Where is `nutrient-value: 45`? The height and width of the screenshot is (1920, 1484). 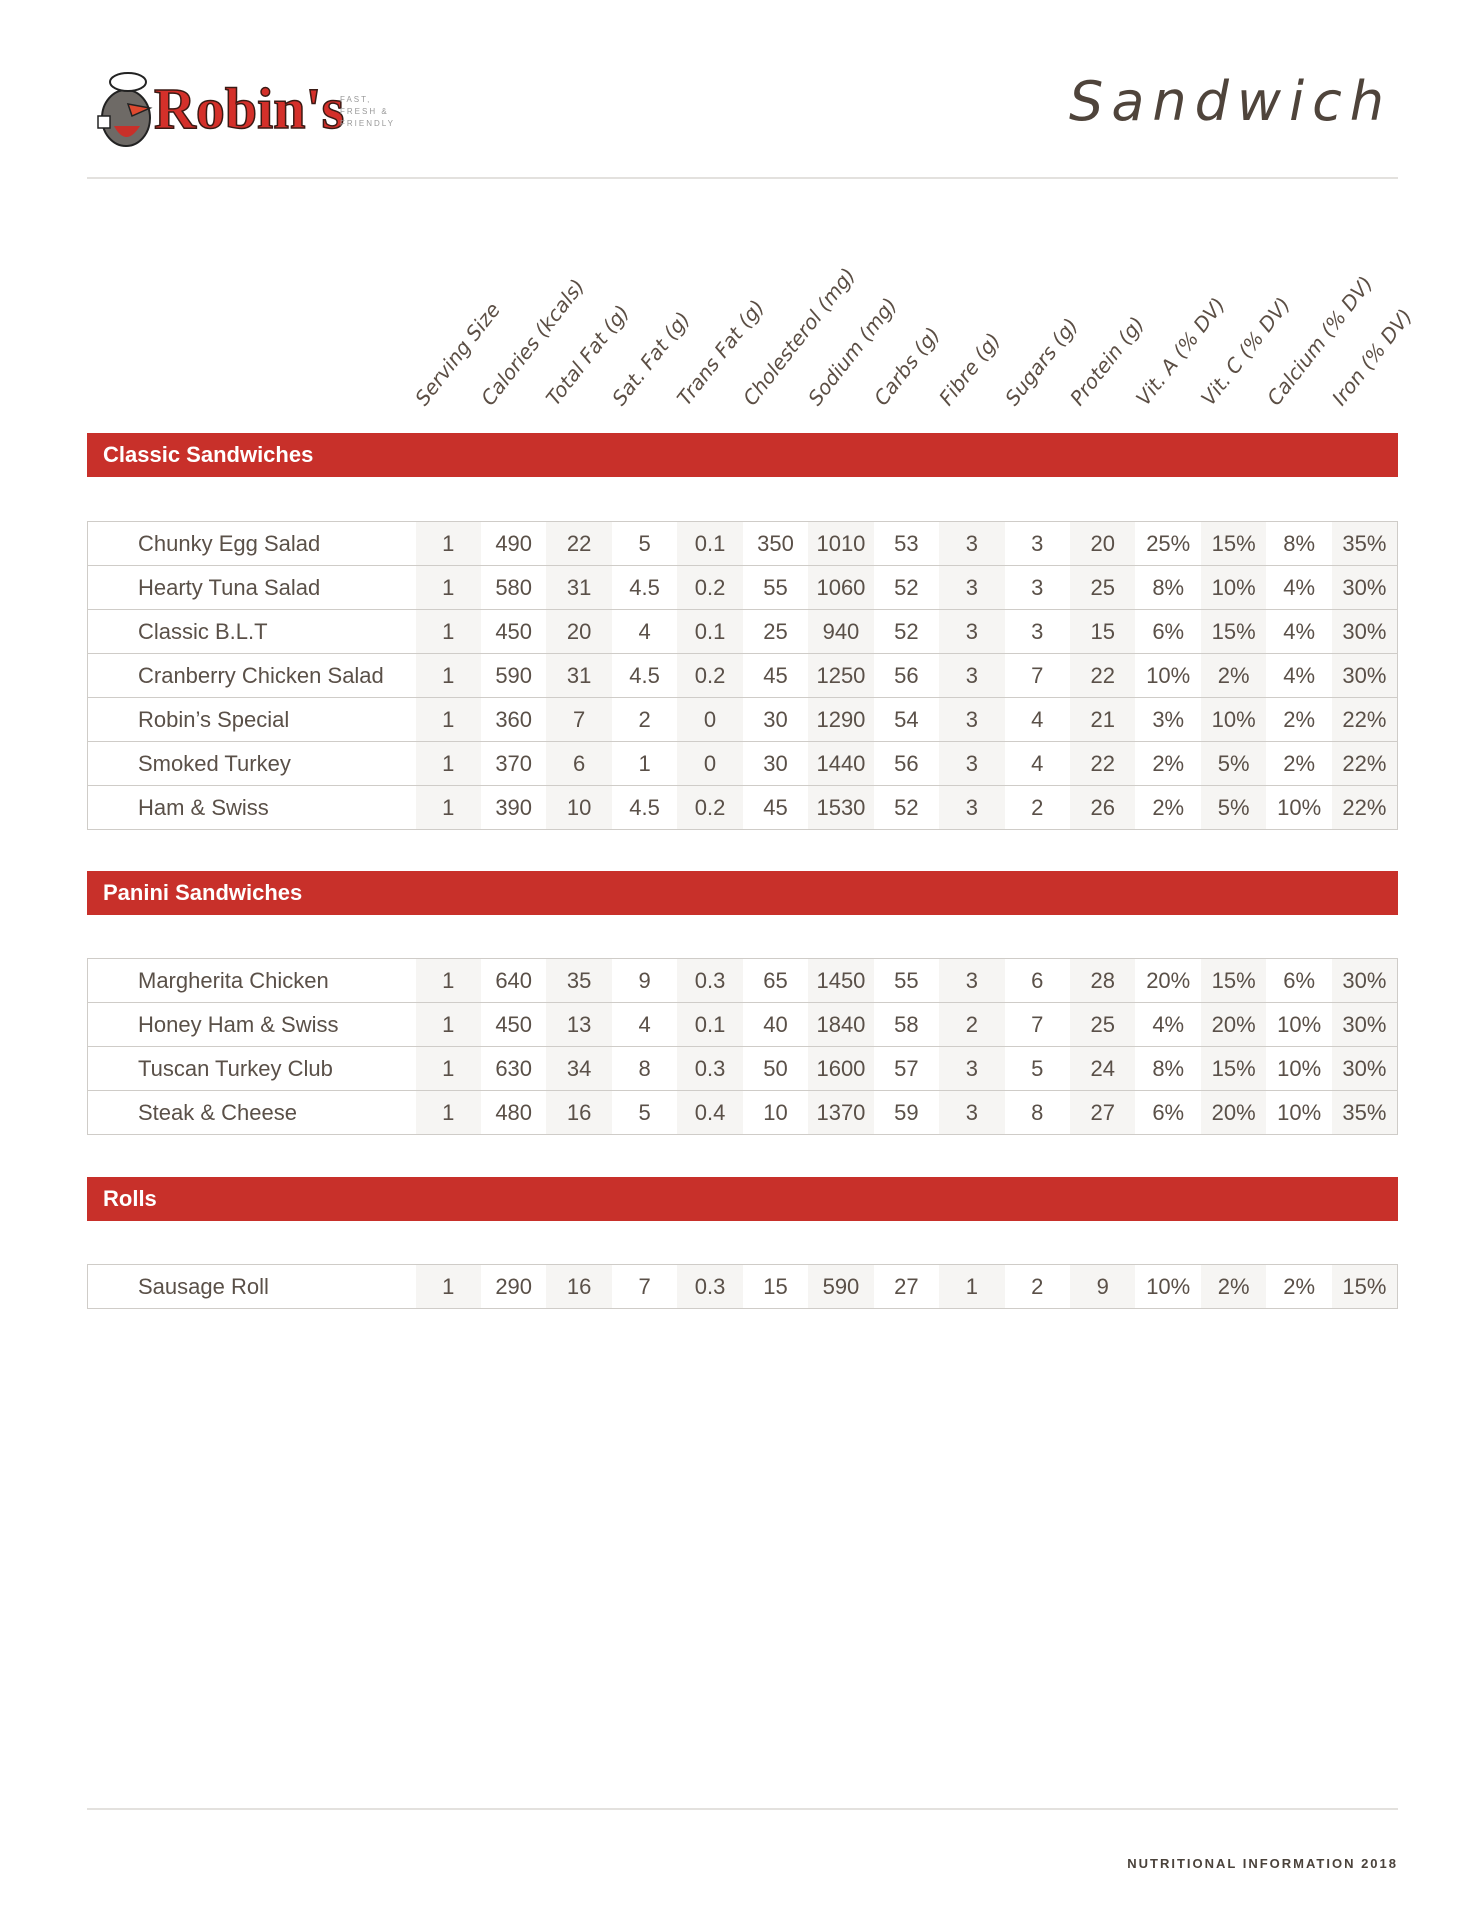
nutrient-value: 45 is located at coordinates (775, 807).